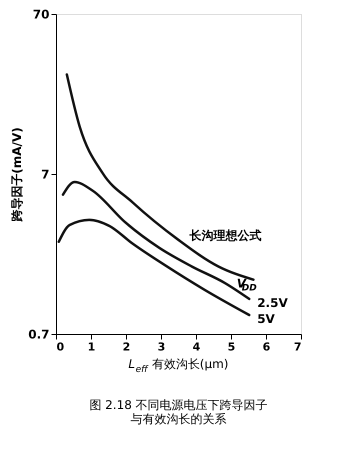 The image size is (339, 471). I want to click on x-tick-label: 6, so click(266, 347).